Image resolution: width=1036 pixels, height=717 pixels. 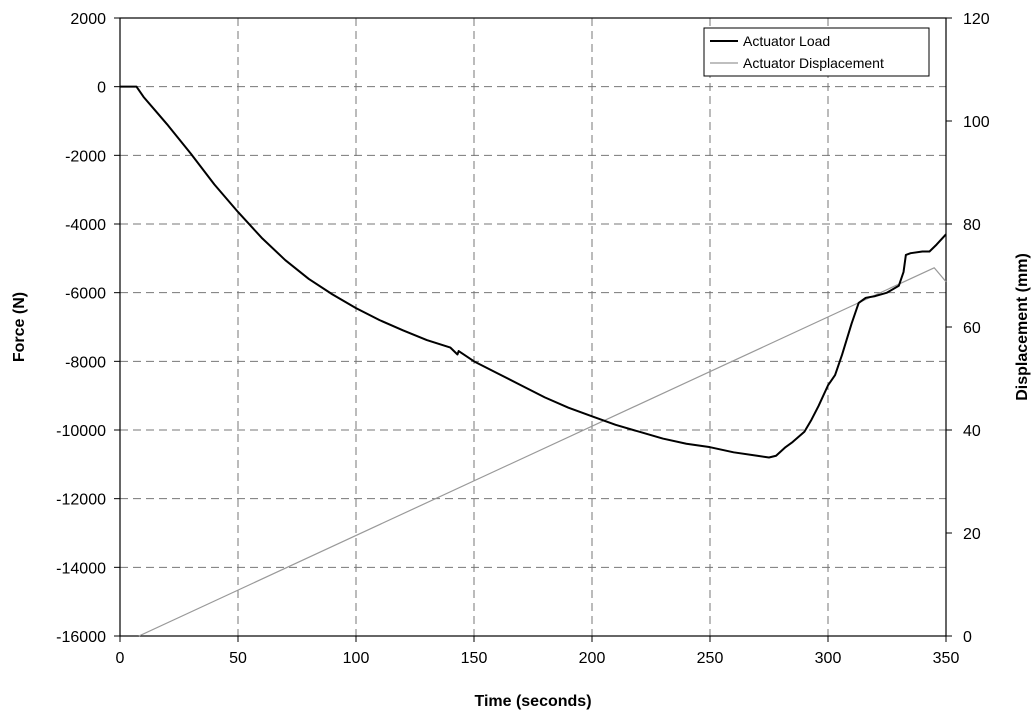 I want to click on x-tick-label-300: 300, so click(x=828, y=658).